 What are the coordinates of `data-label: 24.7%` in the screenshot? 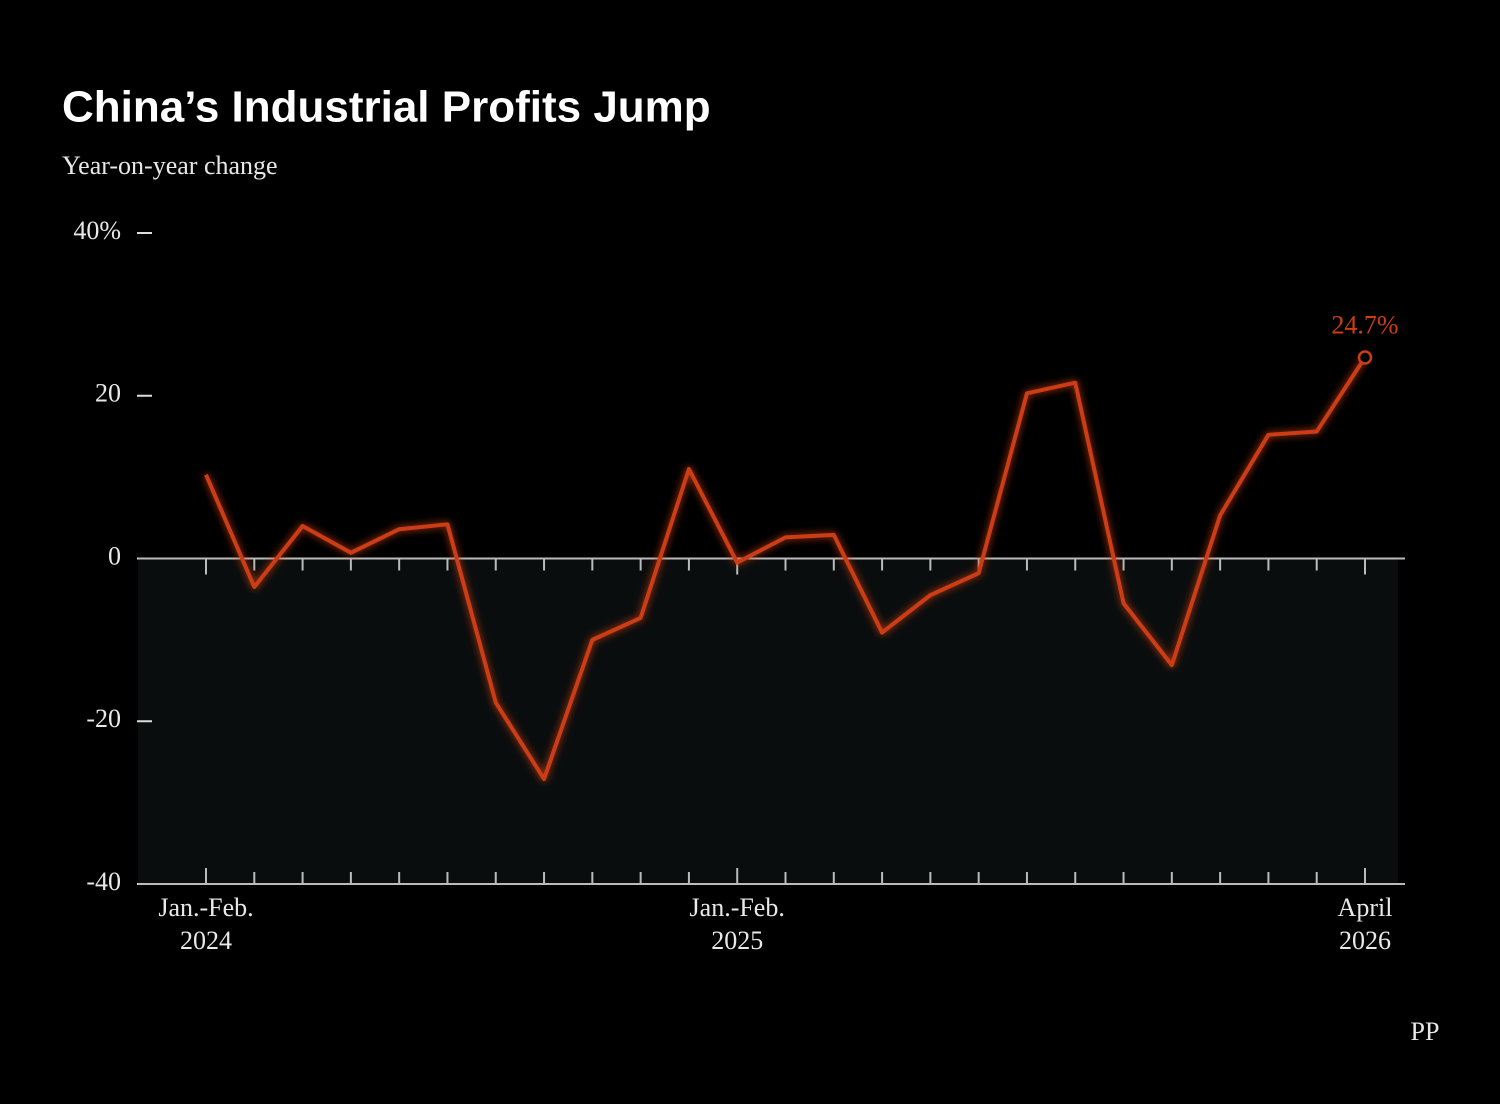 It's located at (1364, 324).